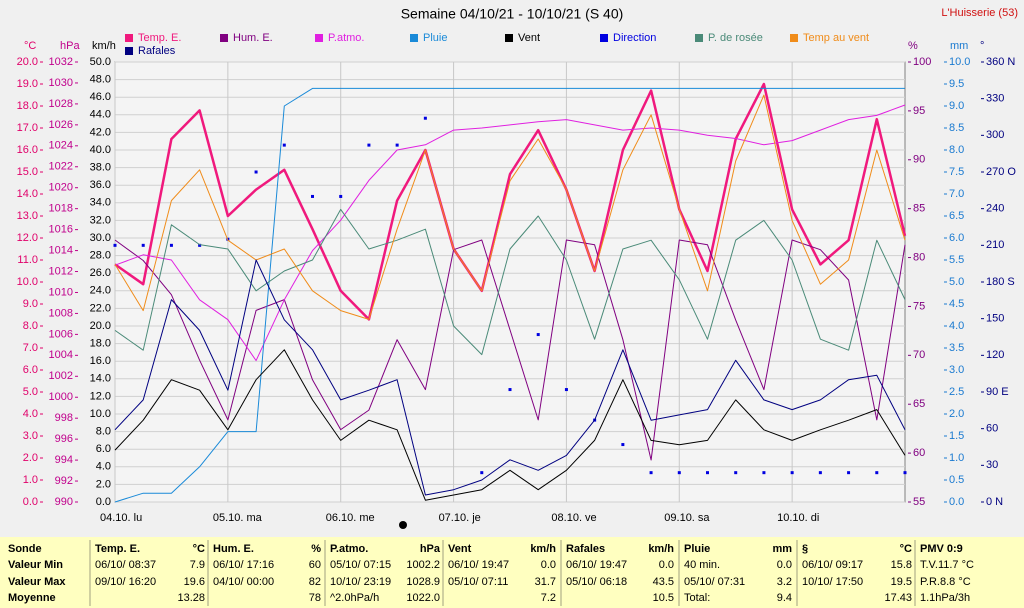 The height and width of the screenshot is (608, 1024). I want to click on y-tick-label: 210, so click(995, 245).